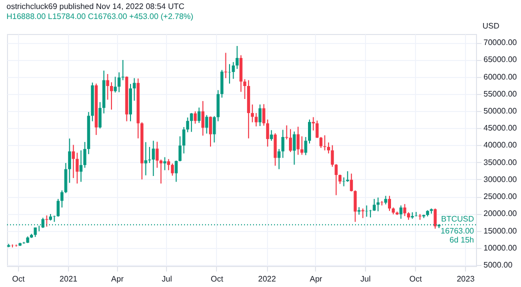  I want to click on y-axis-title: USD, so click(491, 26).